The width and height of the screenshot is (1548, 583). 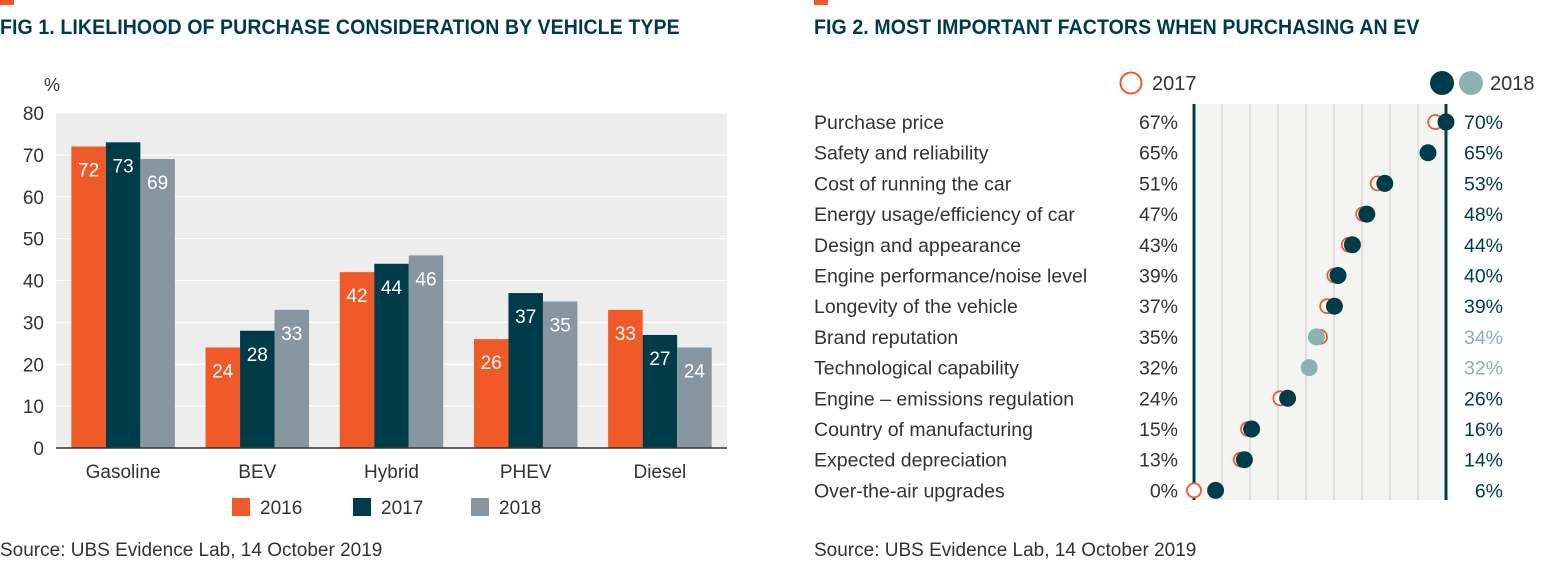 I want to click on fig2-row-label: Purchase price, so click(x=879, y=123).